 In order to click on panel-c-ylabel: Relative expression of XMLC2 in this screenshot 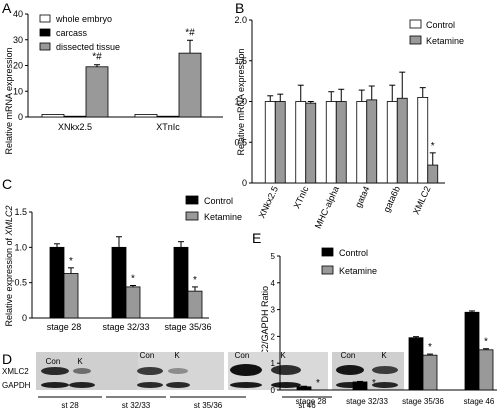, I will do `click(9, 265)`.